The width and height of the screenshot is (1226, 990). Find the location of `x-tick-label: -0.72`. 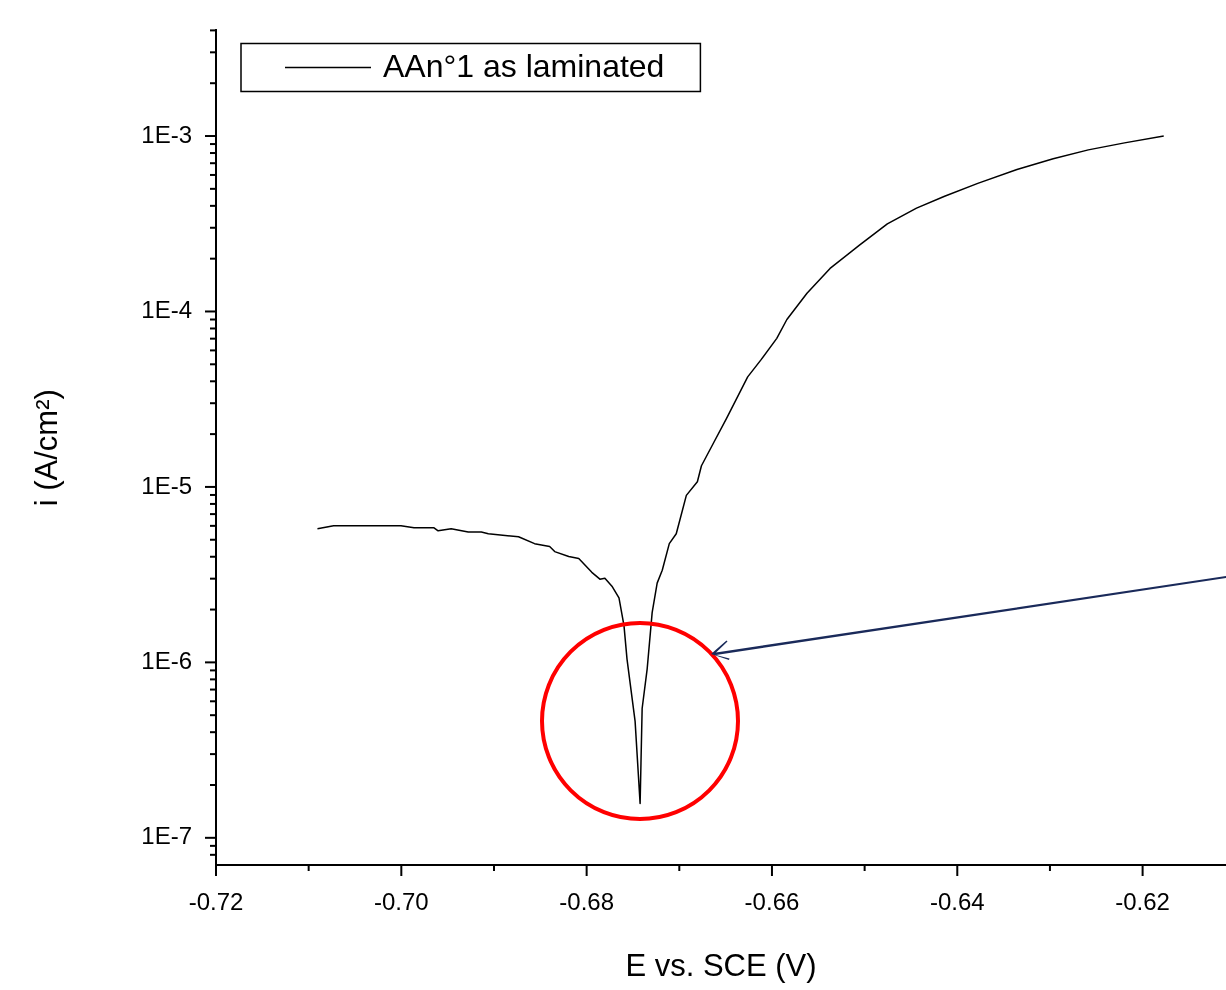

x-tick-label: -0.72 is located at coordinates (216, 902).